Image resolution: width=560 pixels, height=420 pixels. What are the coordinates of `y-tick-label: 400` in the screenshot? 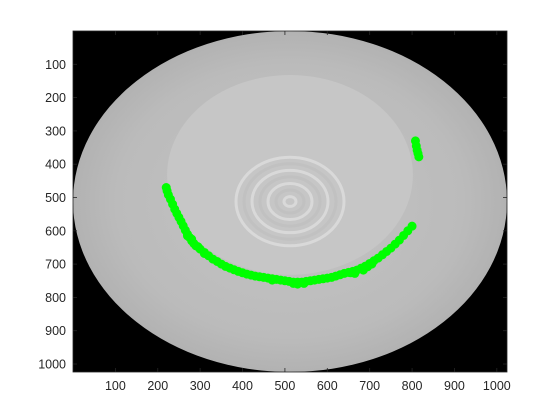 It's located at (55, 165).